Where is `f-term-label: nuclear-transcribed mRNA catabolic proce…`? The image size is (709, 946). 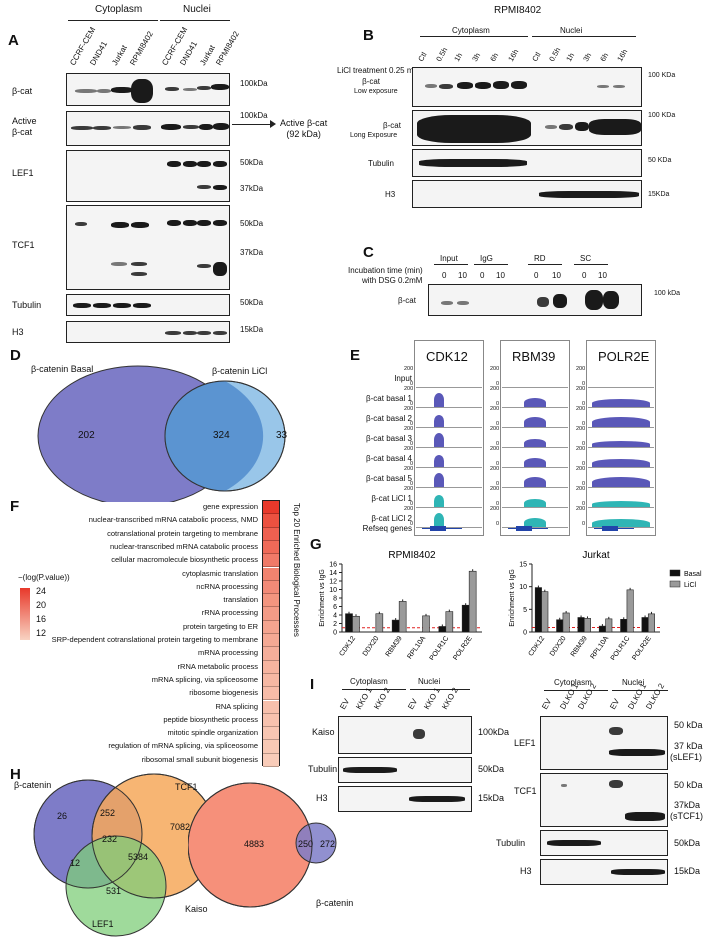 f-term-label: nuclear-transcribed mRNA catabolic proce… is located at coordinates (173, 520).